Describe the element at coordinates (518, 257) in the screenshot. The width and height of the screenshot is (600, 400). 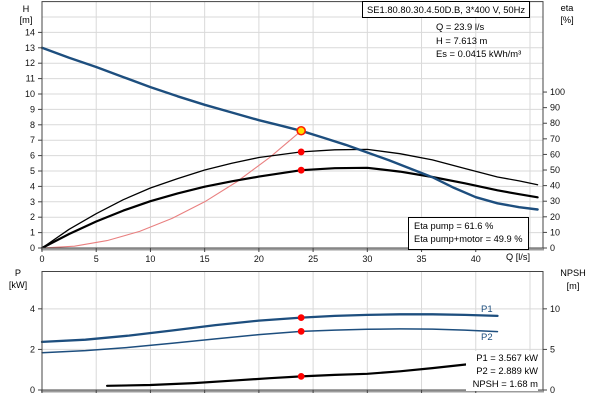
I see `q-axis-label: Q [l/s]` at that location.